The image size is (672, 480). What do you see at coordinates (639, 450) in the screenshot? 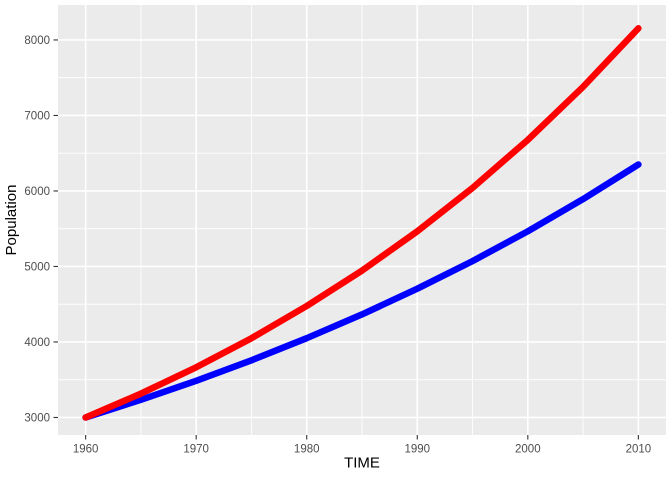
I see `x-tick-label: 2010` at bounding box center [639, 450].